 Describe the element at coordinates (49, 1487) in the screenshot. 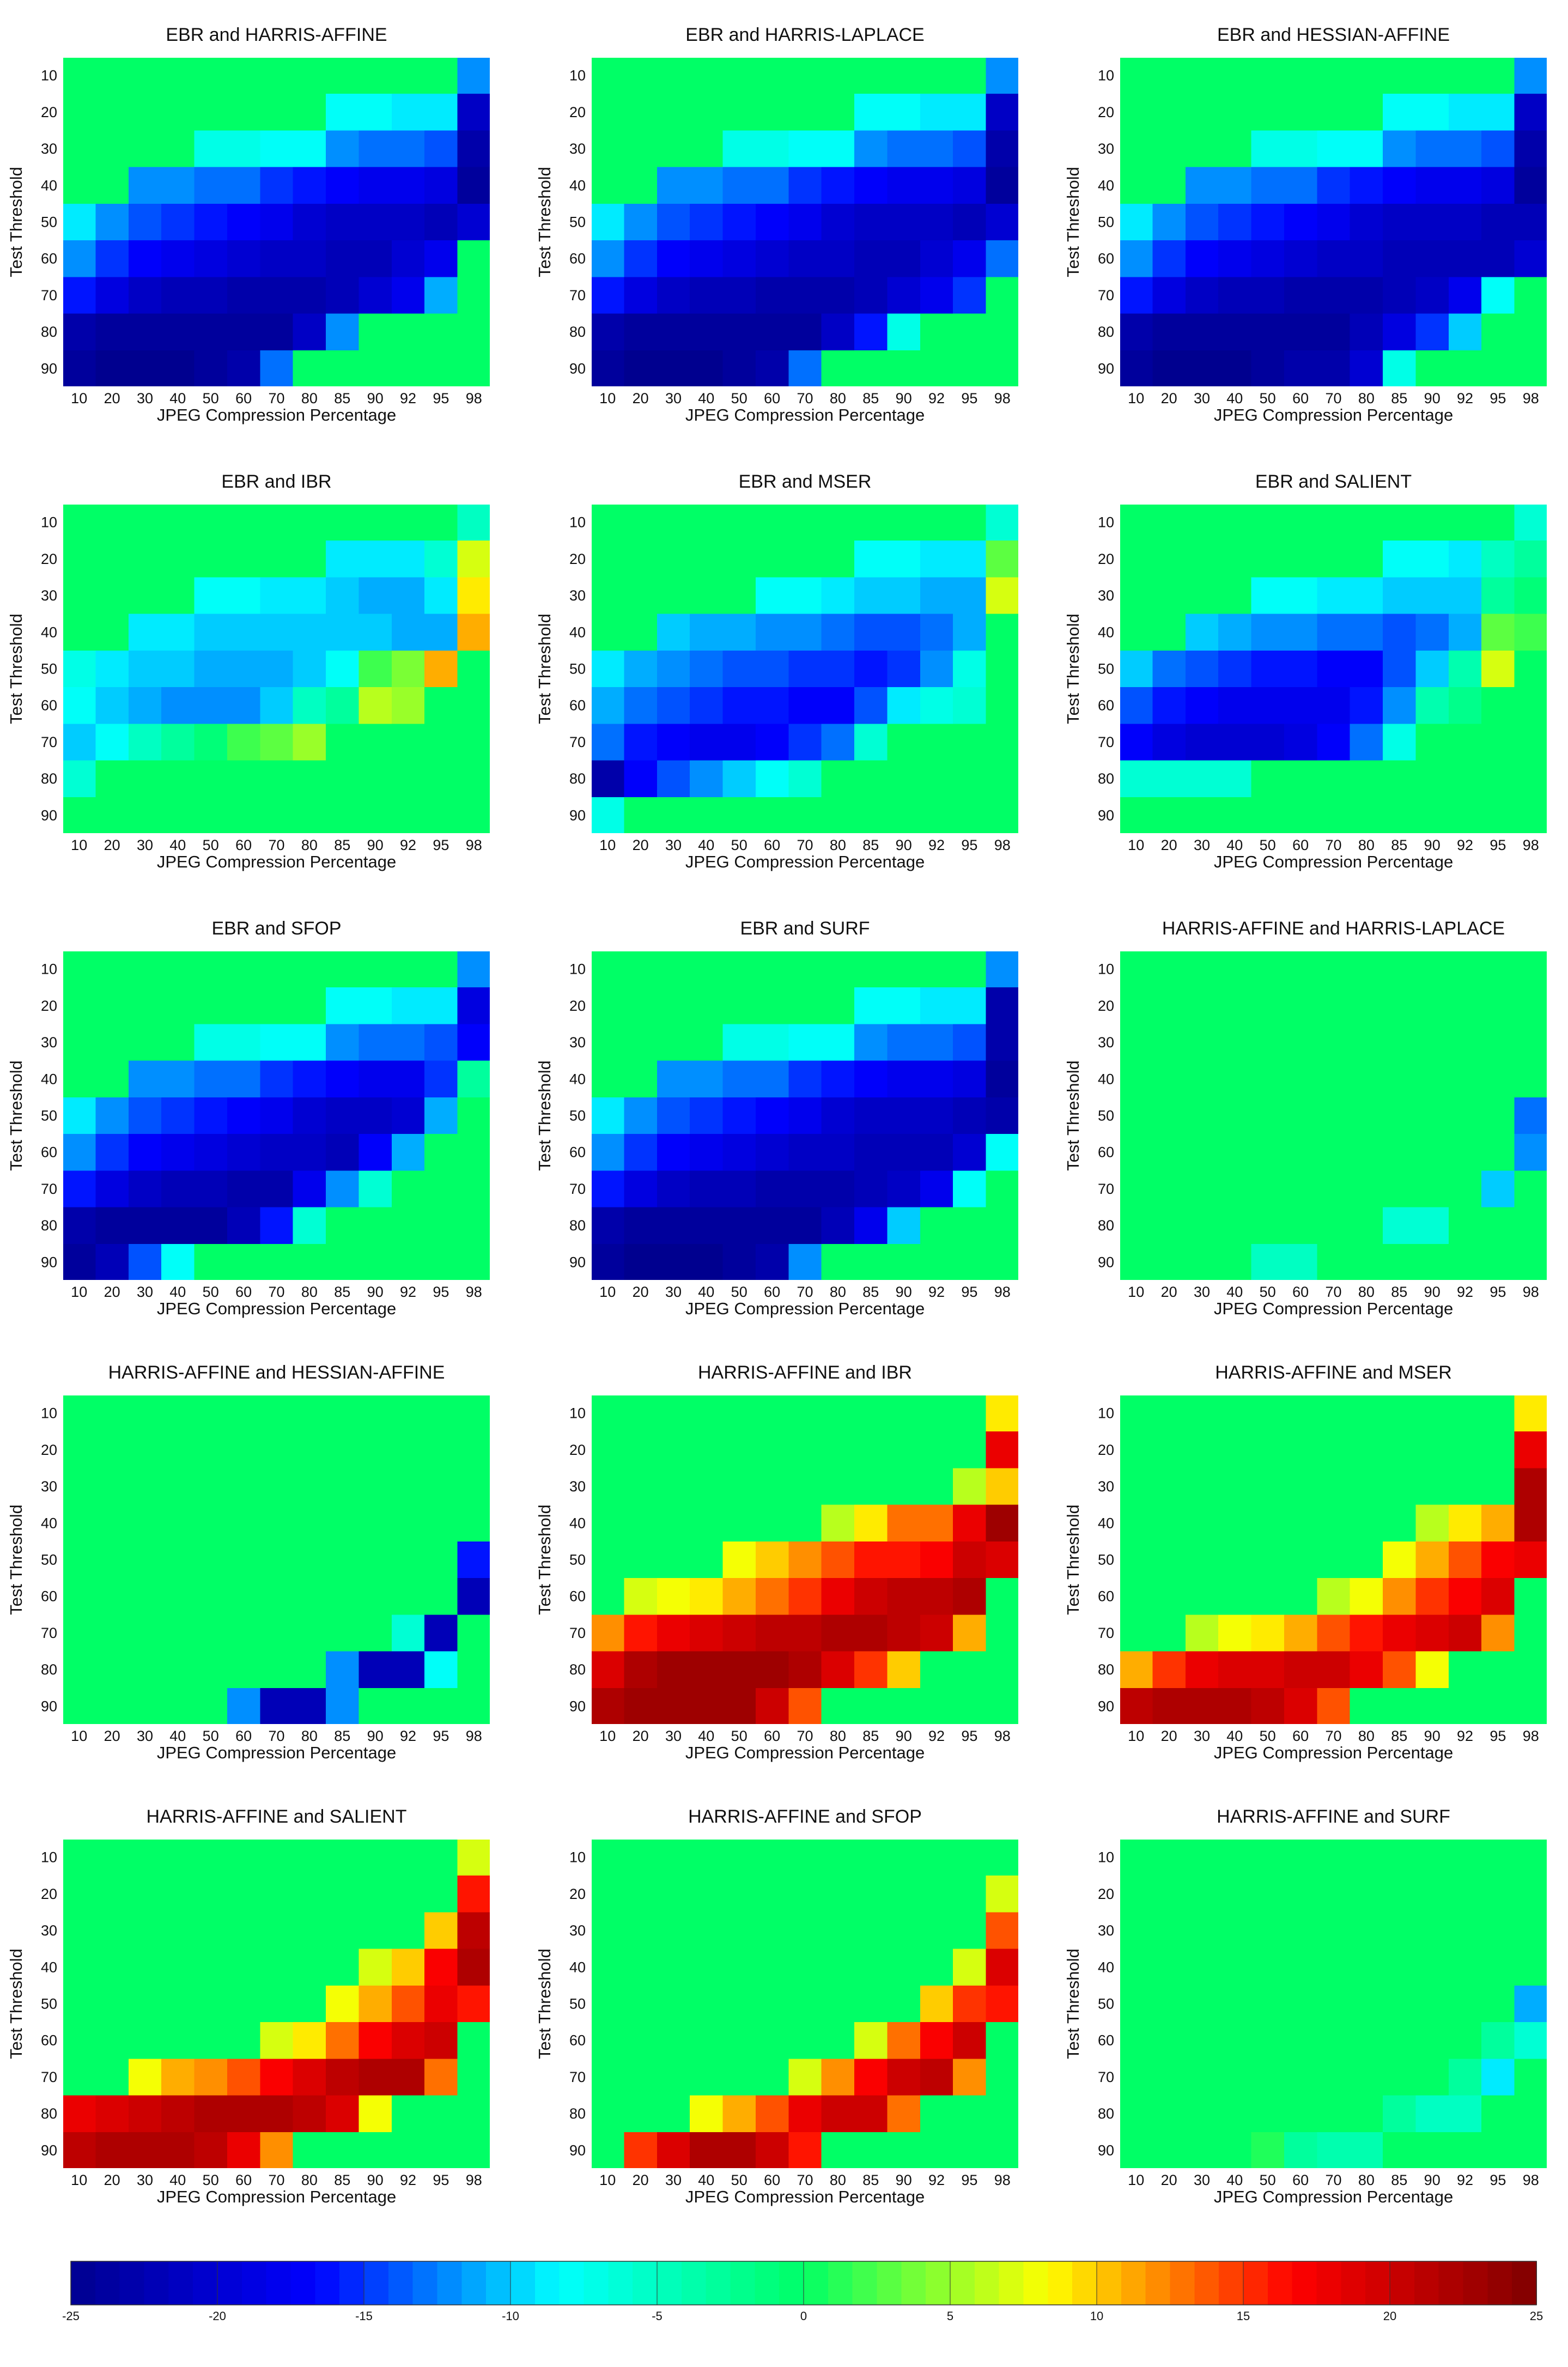

I see `y-tick-label: 30` at that location.